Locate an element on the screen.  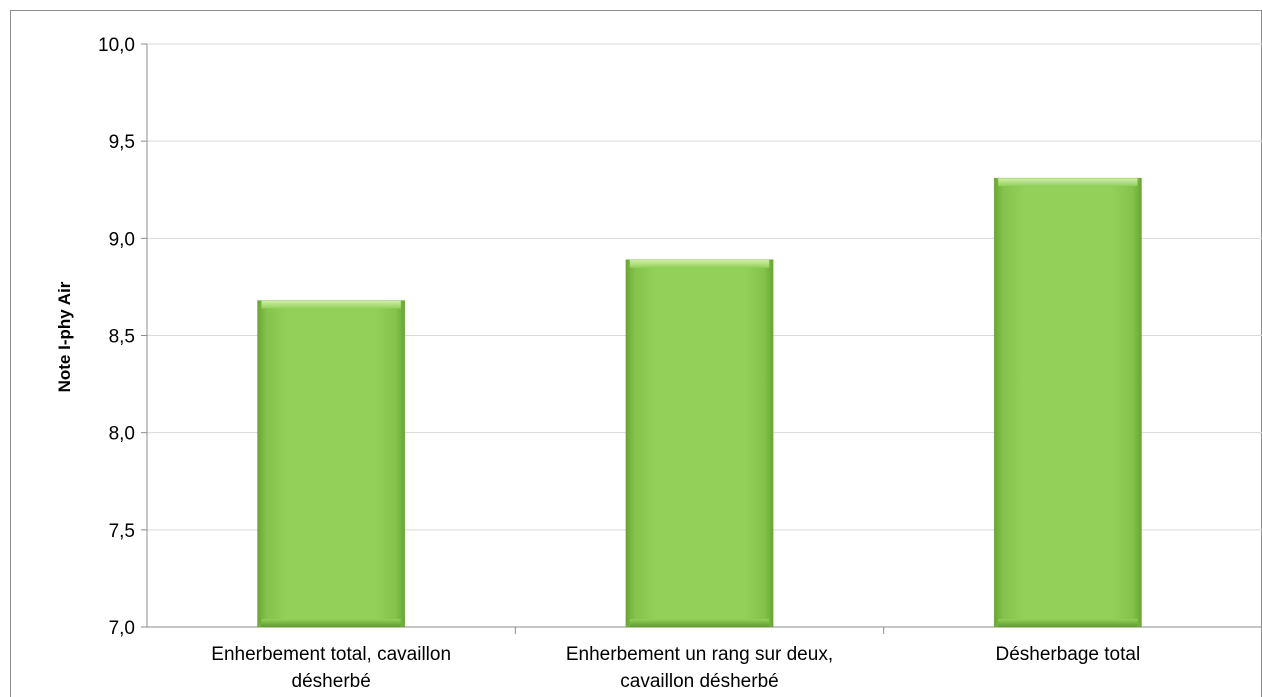
y-tick-label: 9,5 is located at coordinates (122, 142).